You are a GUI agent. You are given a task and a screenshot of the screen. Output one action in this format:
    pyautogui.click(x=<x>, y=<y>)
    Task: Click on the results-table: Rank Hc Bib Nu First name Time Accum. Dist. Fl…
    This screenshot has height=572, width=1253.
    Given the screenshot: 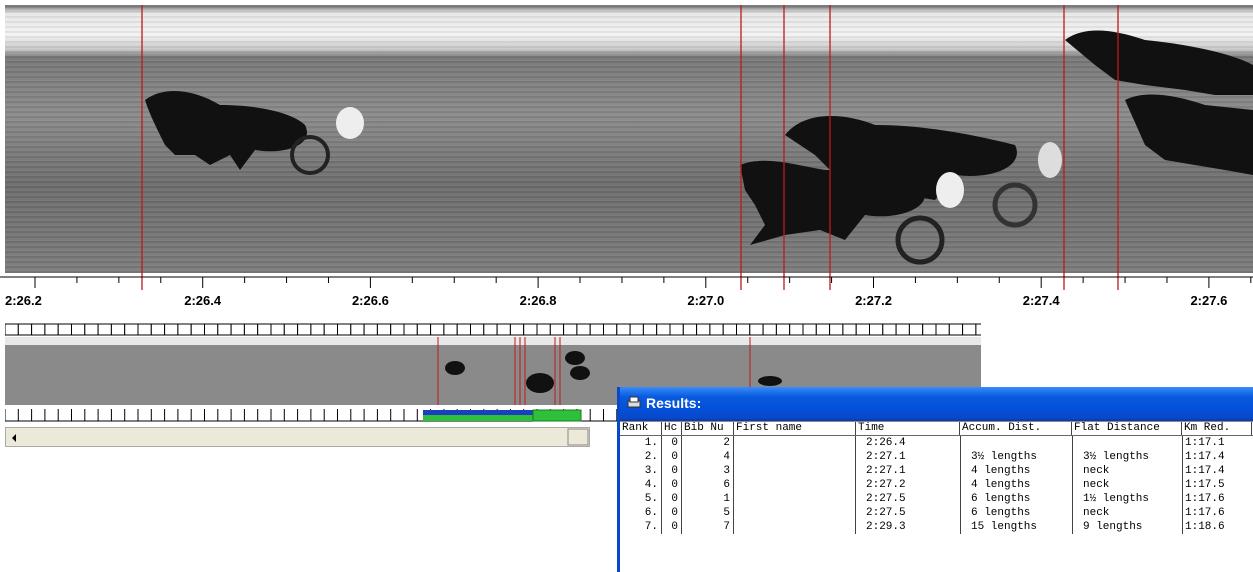 What is the action you would take?
    pyautogui.click(x=936, y=477)
    